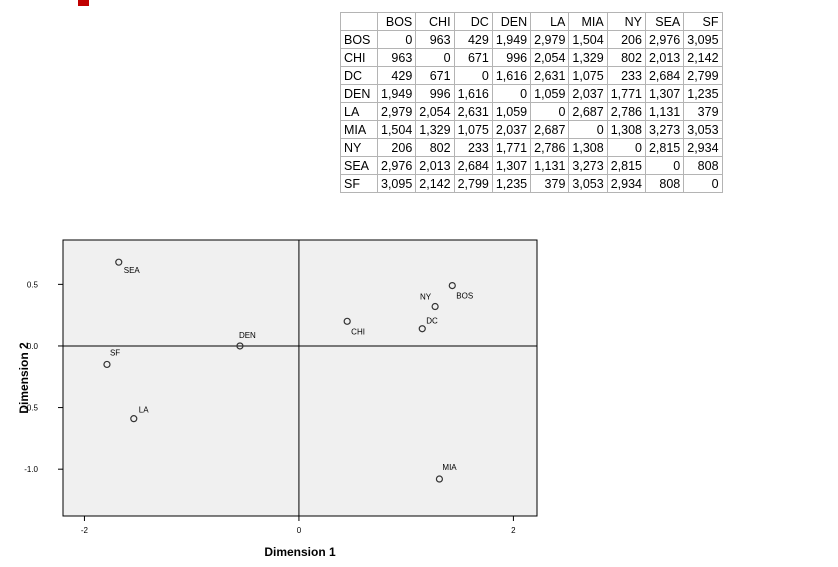 Image resolution: width=838 pixels, height=567 pixels. Describe the element at coordinates (435, 93) in the screenshot. I see `table-cell: 996` at that location.